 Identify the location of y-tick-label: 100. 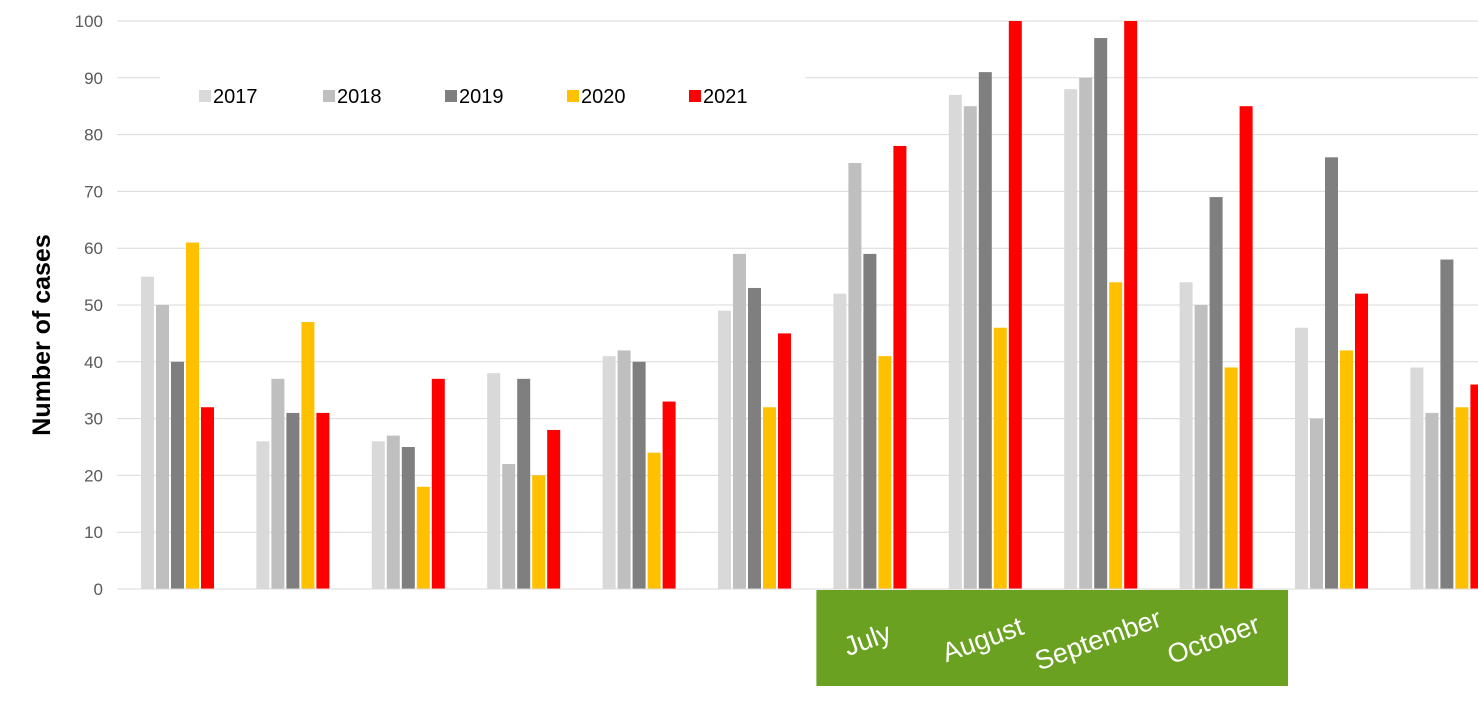
(89, 21).